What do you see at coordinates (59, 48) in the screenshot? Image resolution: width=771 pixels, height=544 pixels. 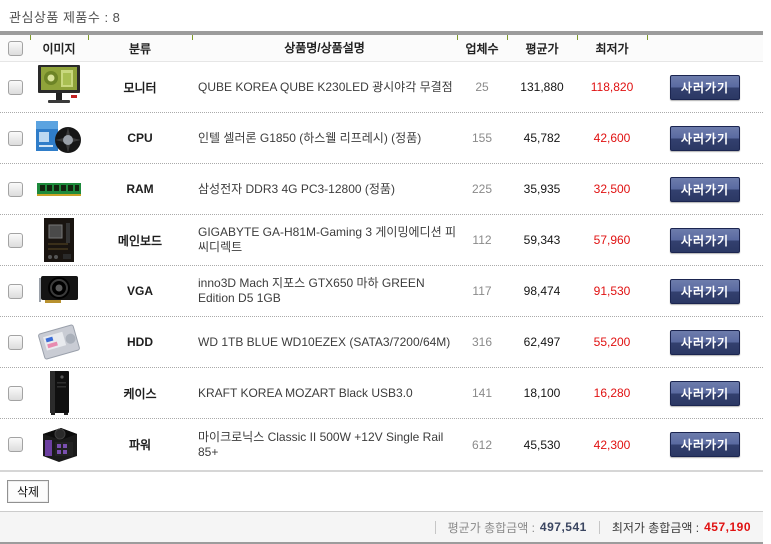 I see `header-image: 이미지` at bounding box center [59, 48].